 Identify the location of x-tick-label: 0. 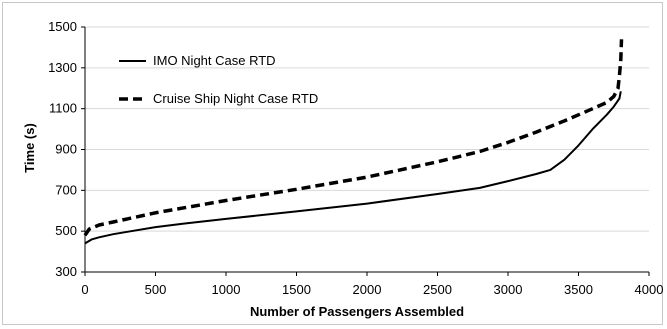
(84, 289).